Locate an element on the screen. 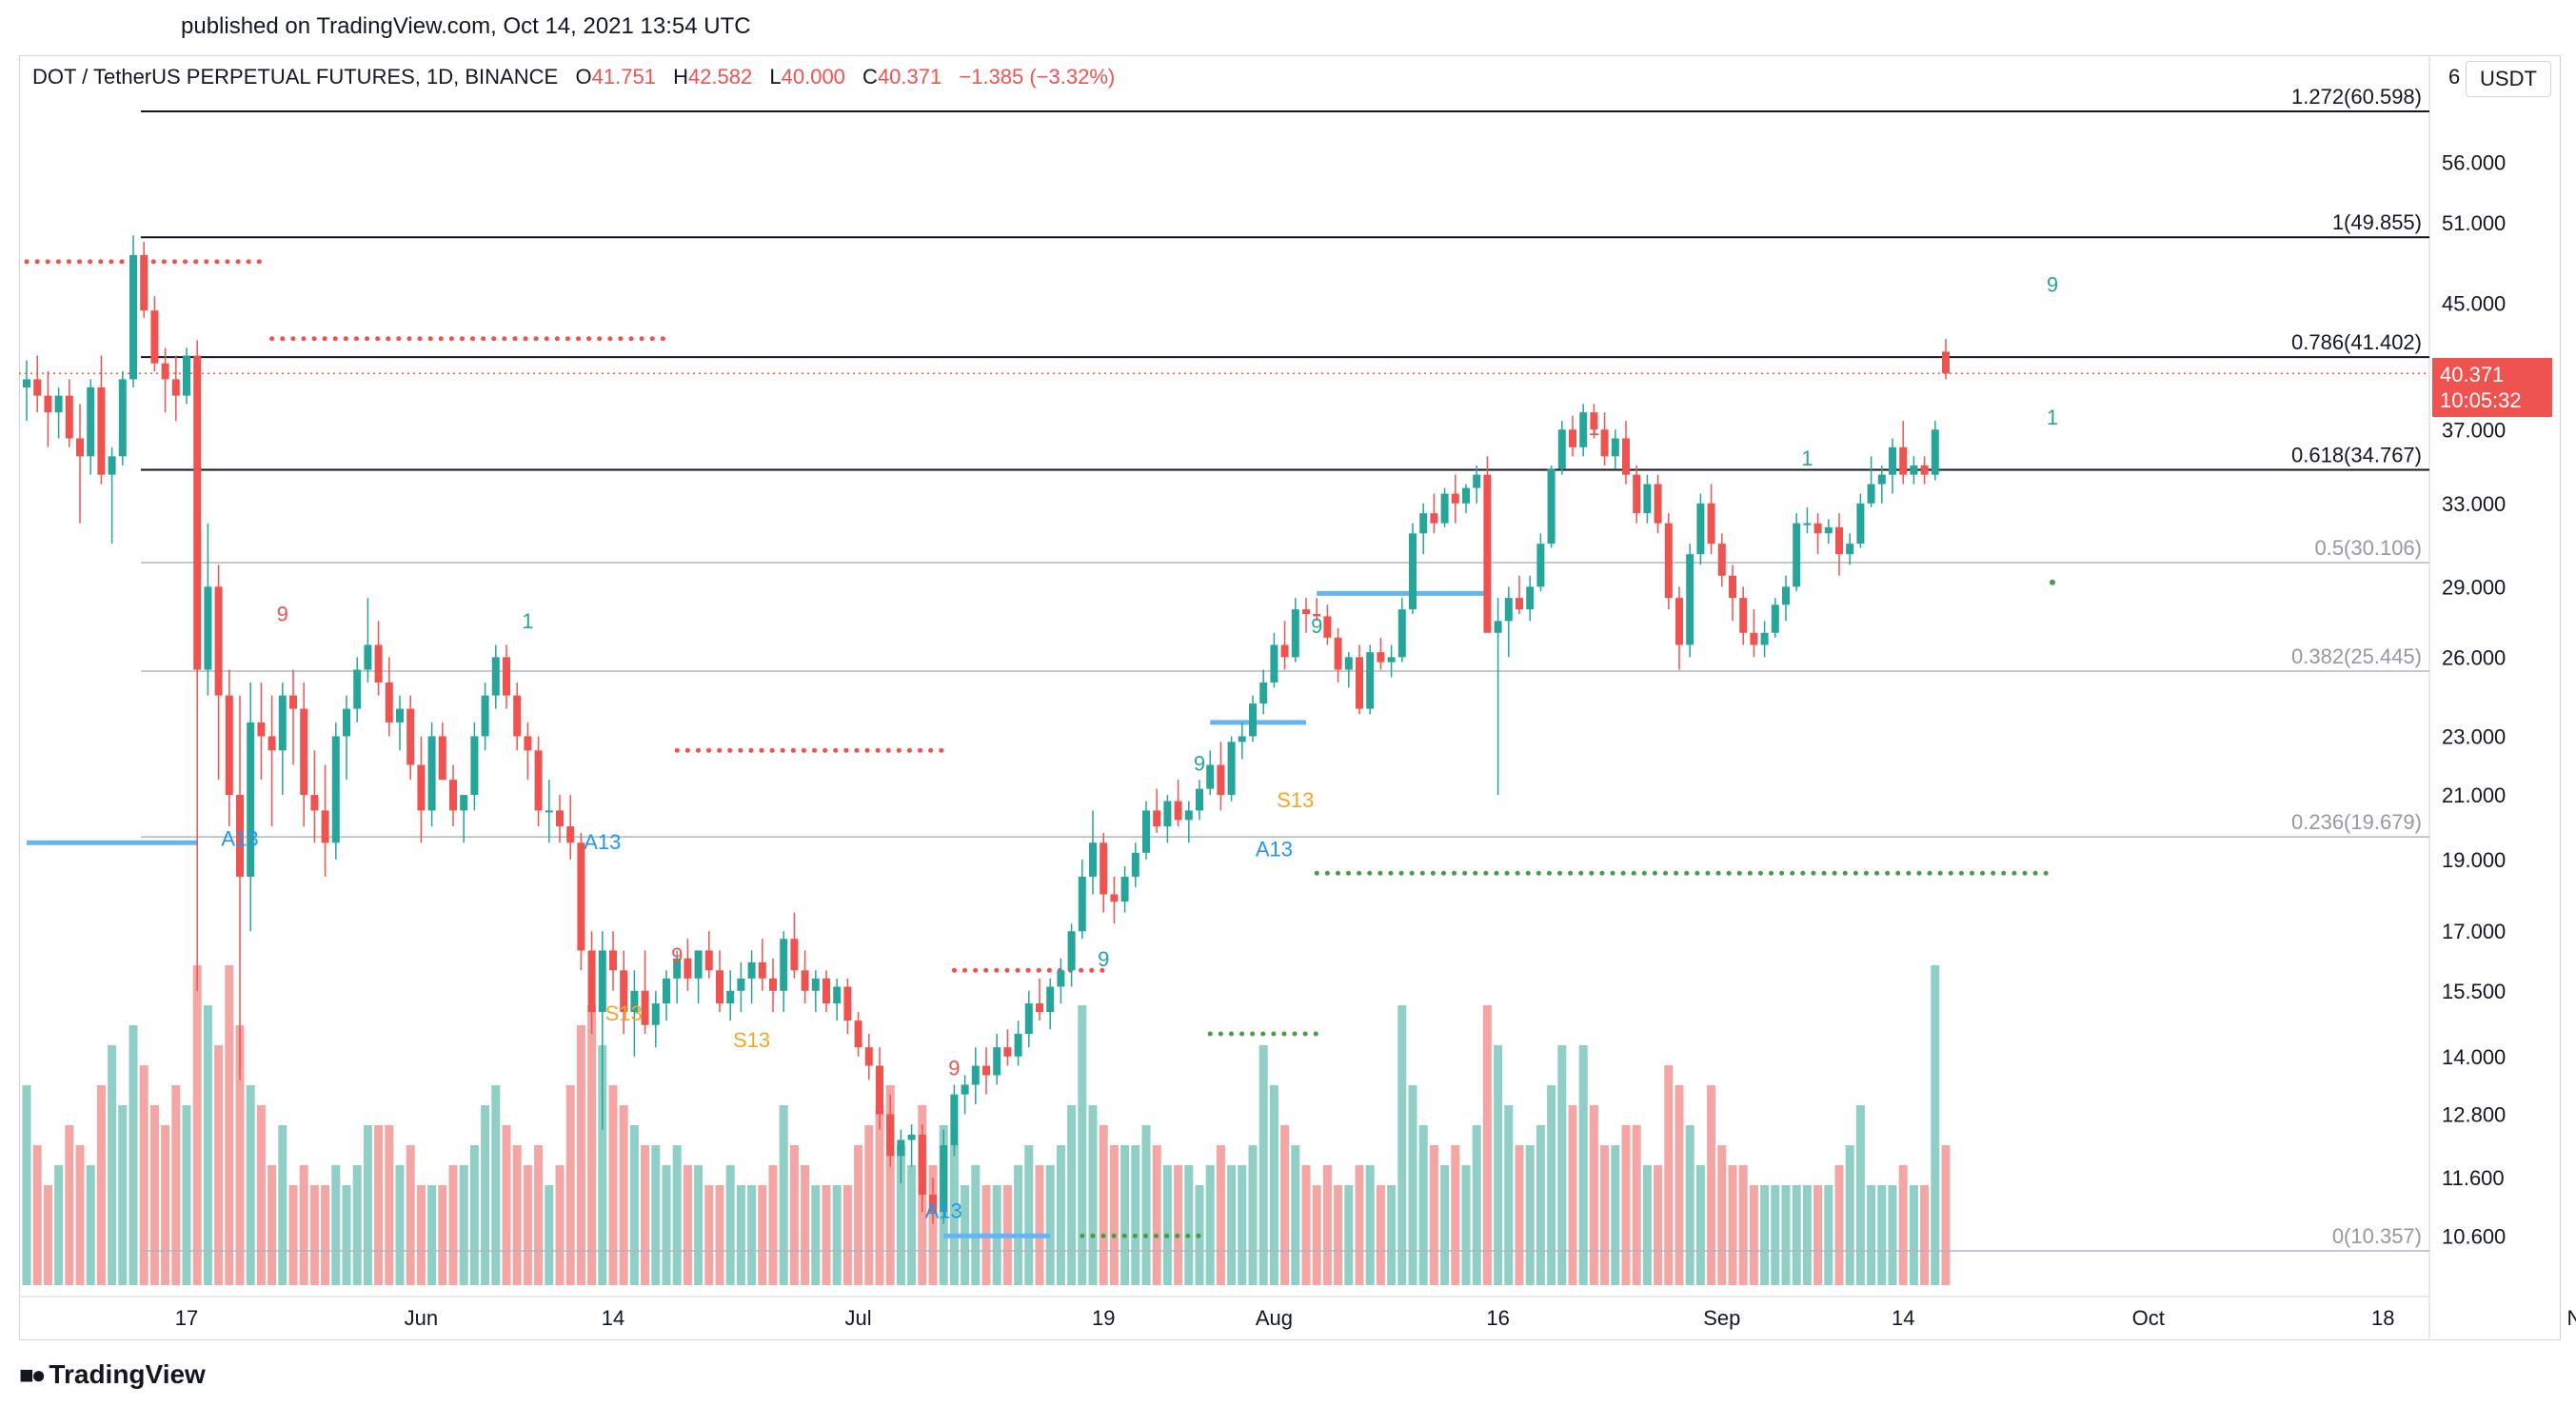 The height and width of the screenshot is (1407, 2576). time-tick-label: Nov is located at coordinates (2571, 1318).